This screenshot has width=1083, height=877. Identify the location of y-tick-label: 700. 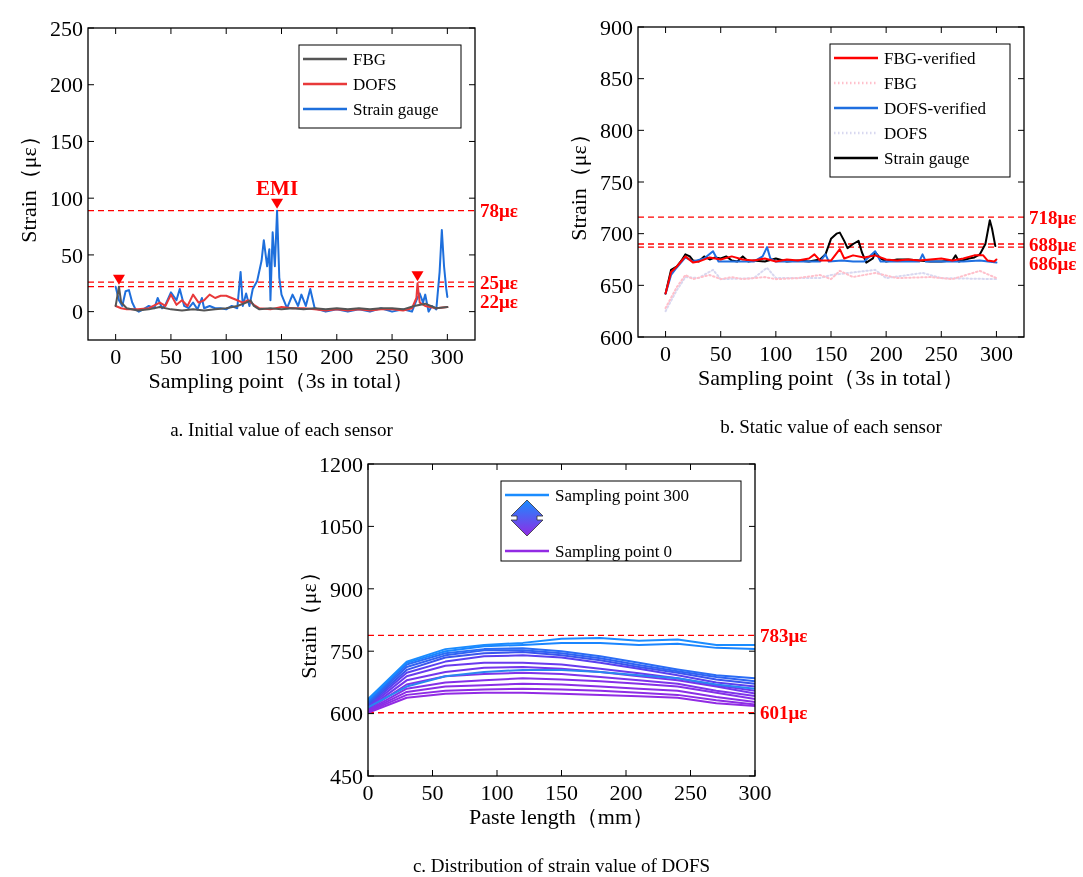
(616, 234).